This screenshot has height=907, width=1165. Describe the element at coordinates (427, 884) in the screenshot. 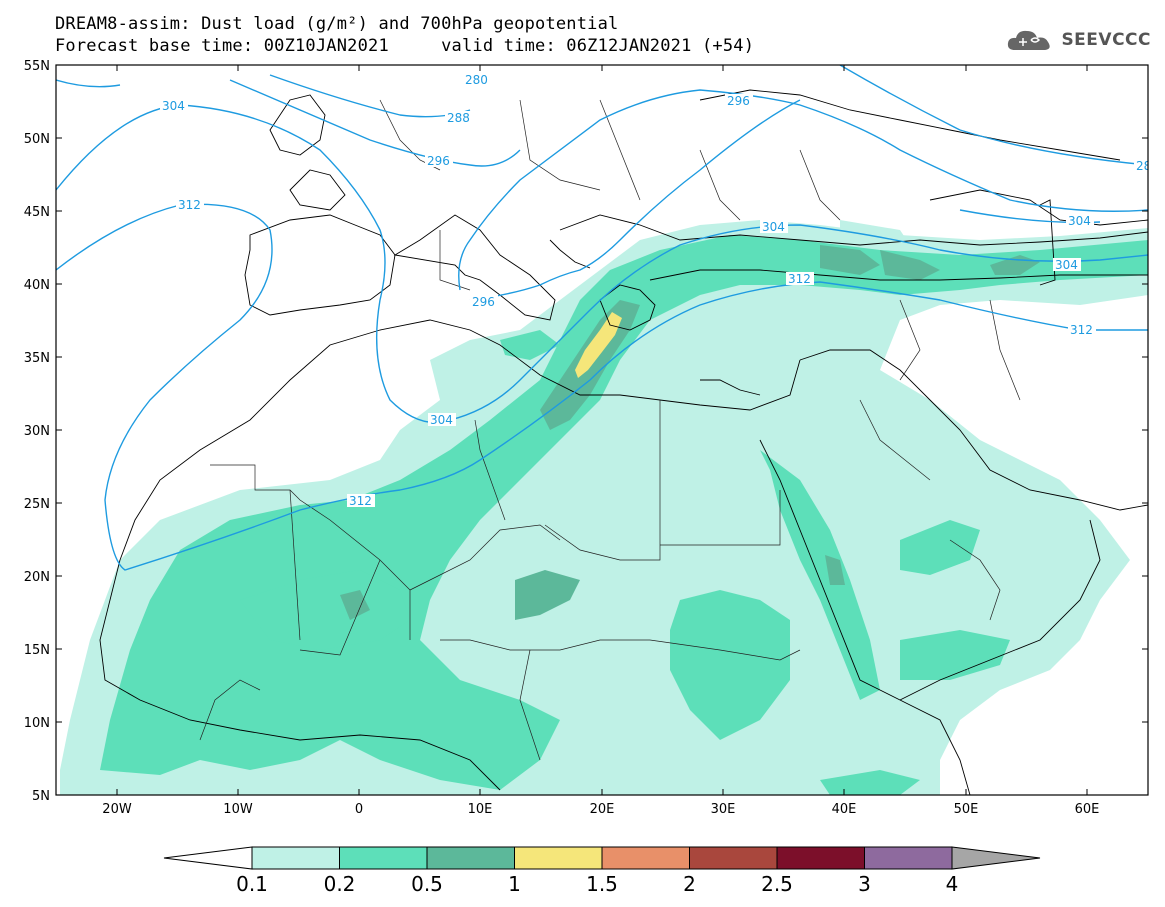

I see `colorbar-label: 0.5` at that location.